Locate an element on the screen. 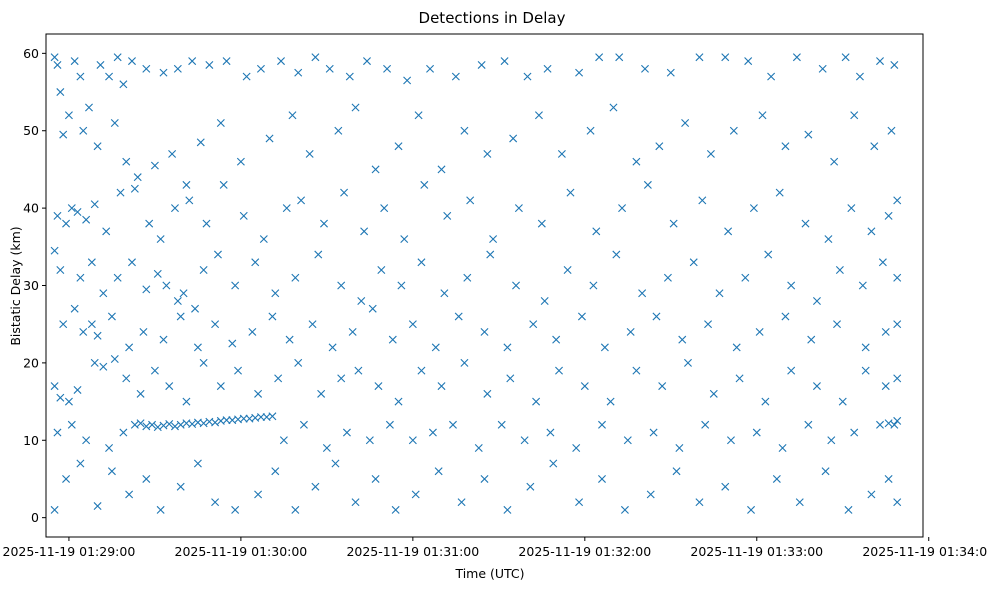 Image resolution: width=987 pixels, height=590 pixels. y-tick-label: 30 is located at coordinates (31, 285).